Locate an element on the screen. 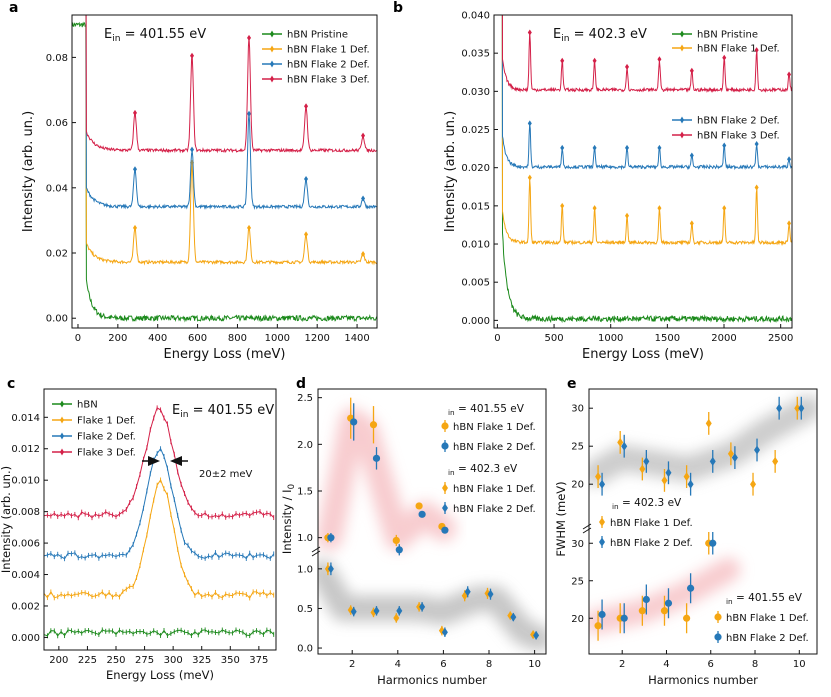  fwhm-annotation: 20±2 meV is located at coordinates (226, 474).